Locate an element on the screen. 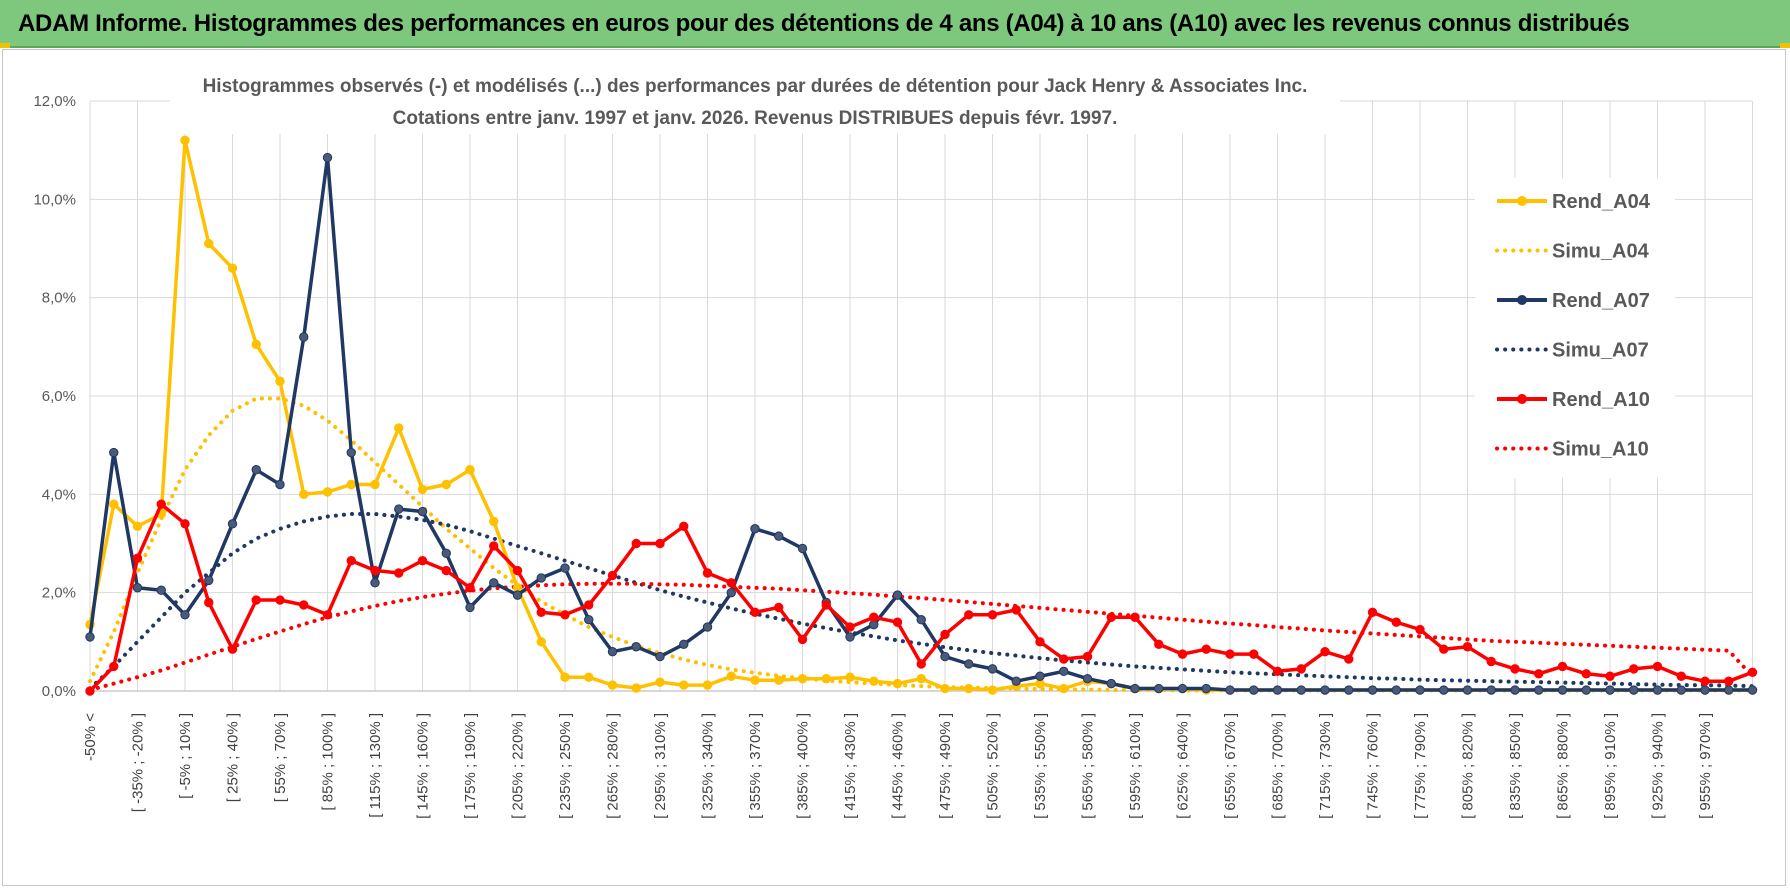 Image resolution: width=1790 pixels, height=888 pixels. x-tick-label: [ 85% ; 100% ] is located at coordinates (328, 762).